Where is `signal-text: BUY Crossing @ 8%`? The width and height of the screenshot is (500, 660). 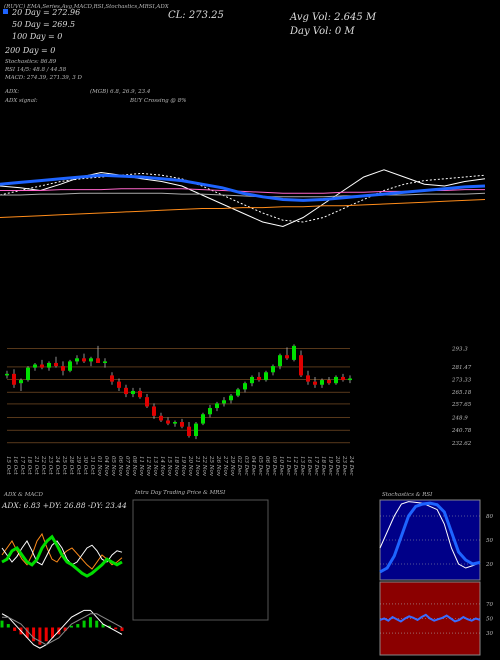 signal-text: BUY Crossing @ 8% is located at coordinates (157, 100).